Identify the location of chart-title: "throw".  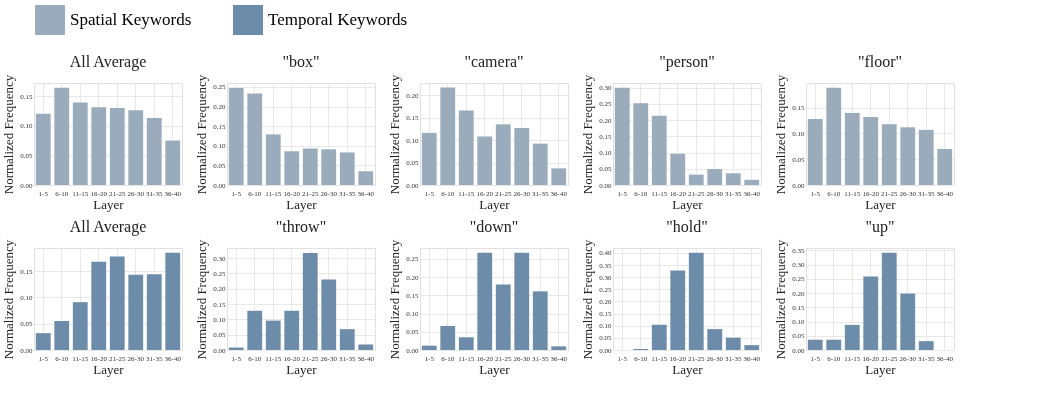
(301, 227).